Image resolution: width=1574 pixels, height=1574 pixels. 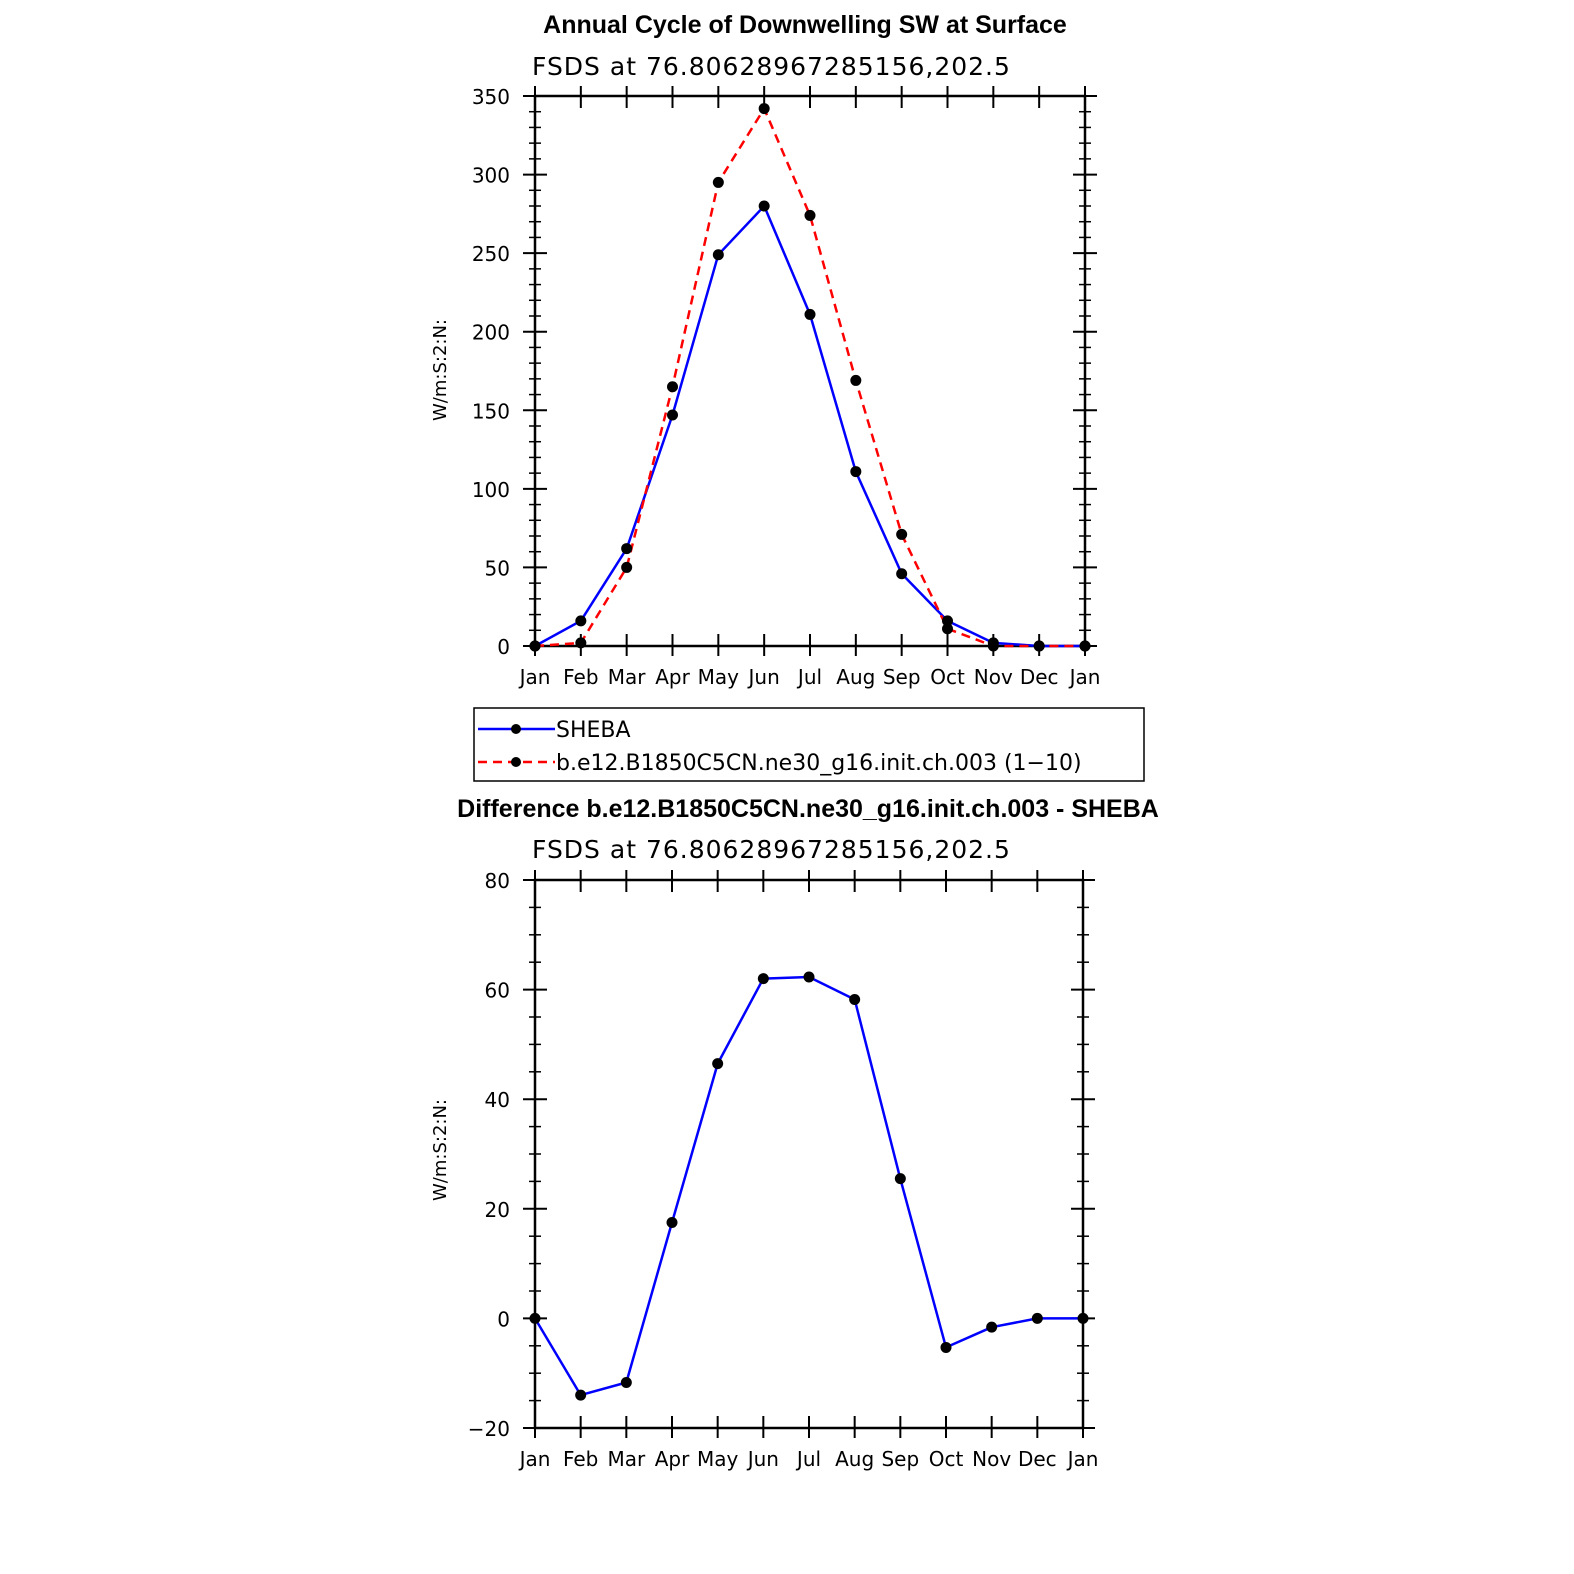 What do you see at coordinates (497, 568) in the screenshot?
I see `y-tick-label: 50` at bounding box center [497, 568].